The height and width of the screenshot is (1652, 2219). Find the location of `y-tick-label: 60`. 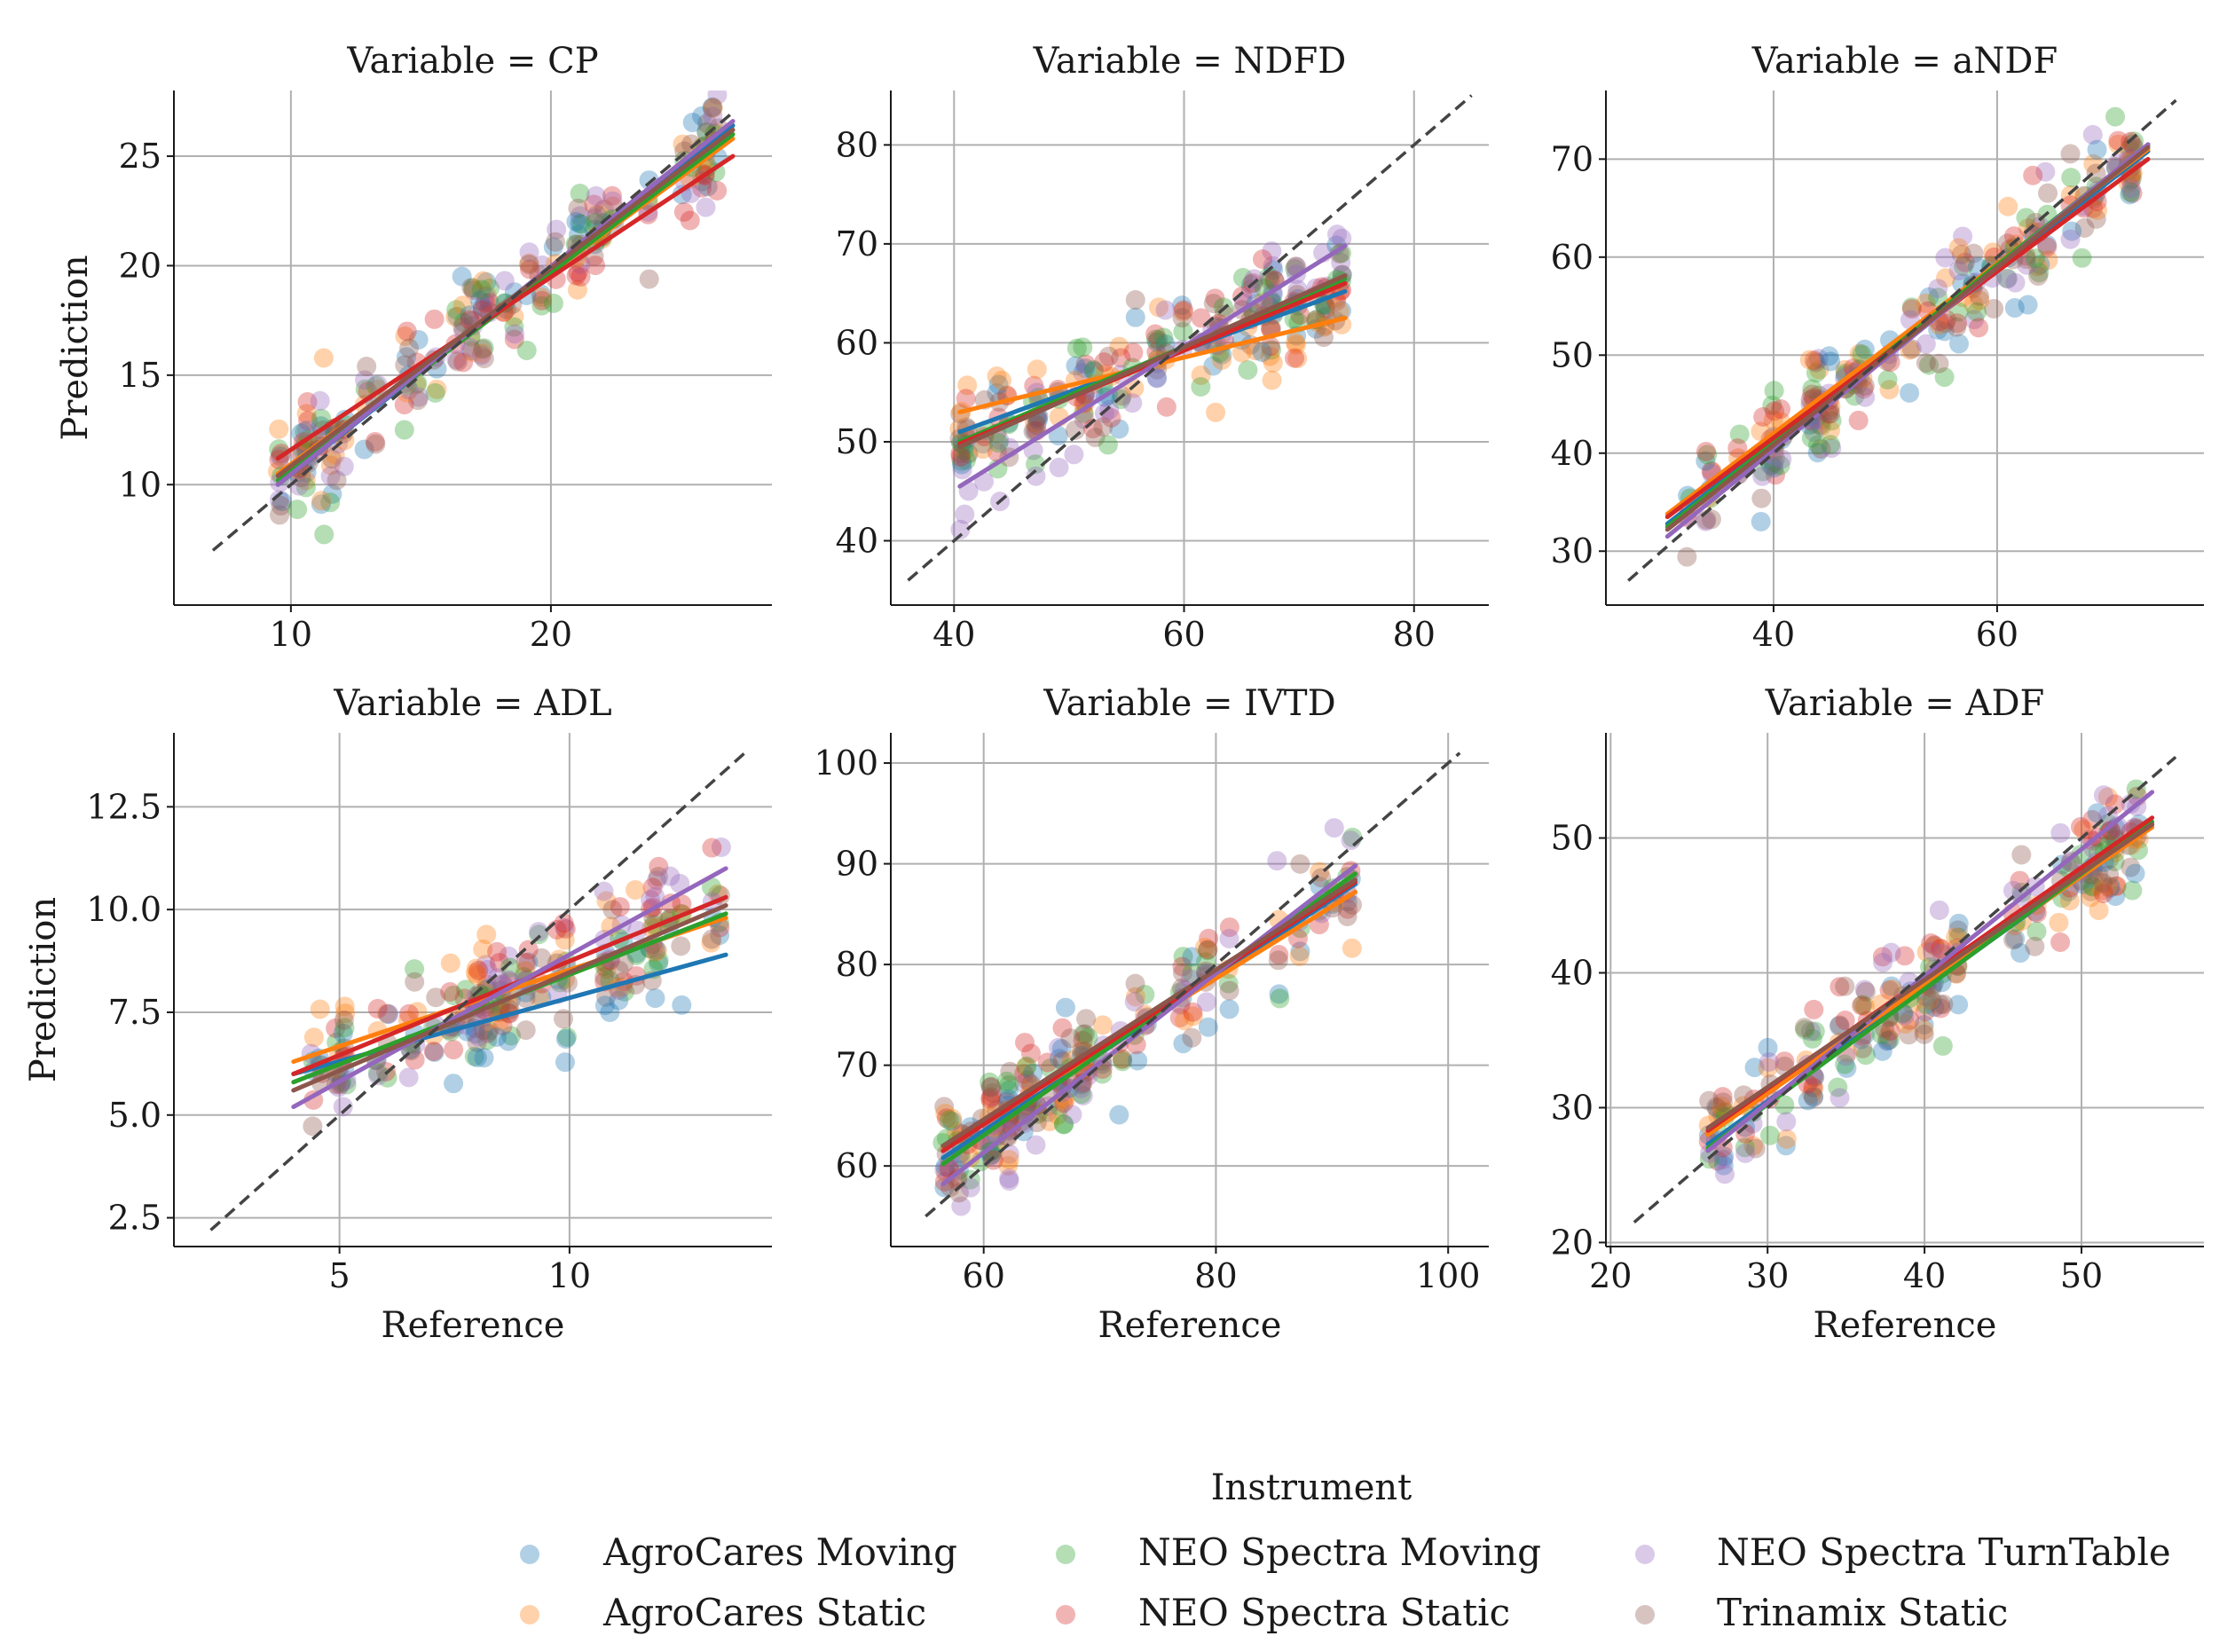

y-tick-label: 60 is located at coordinates (857, 342).